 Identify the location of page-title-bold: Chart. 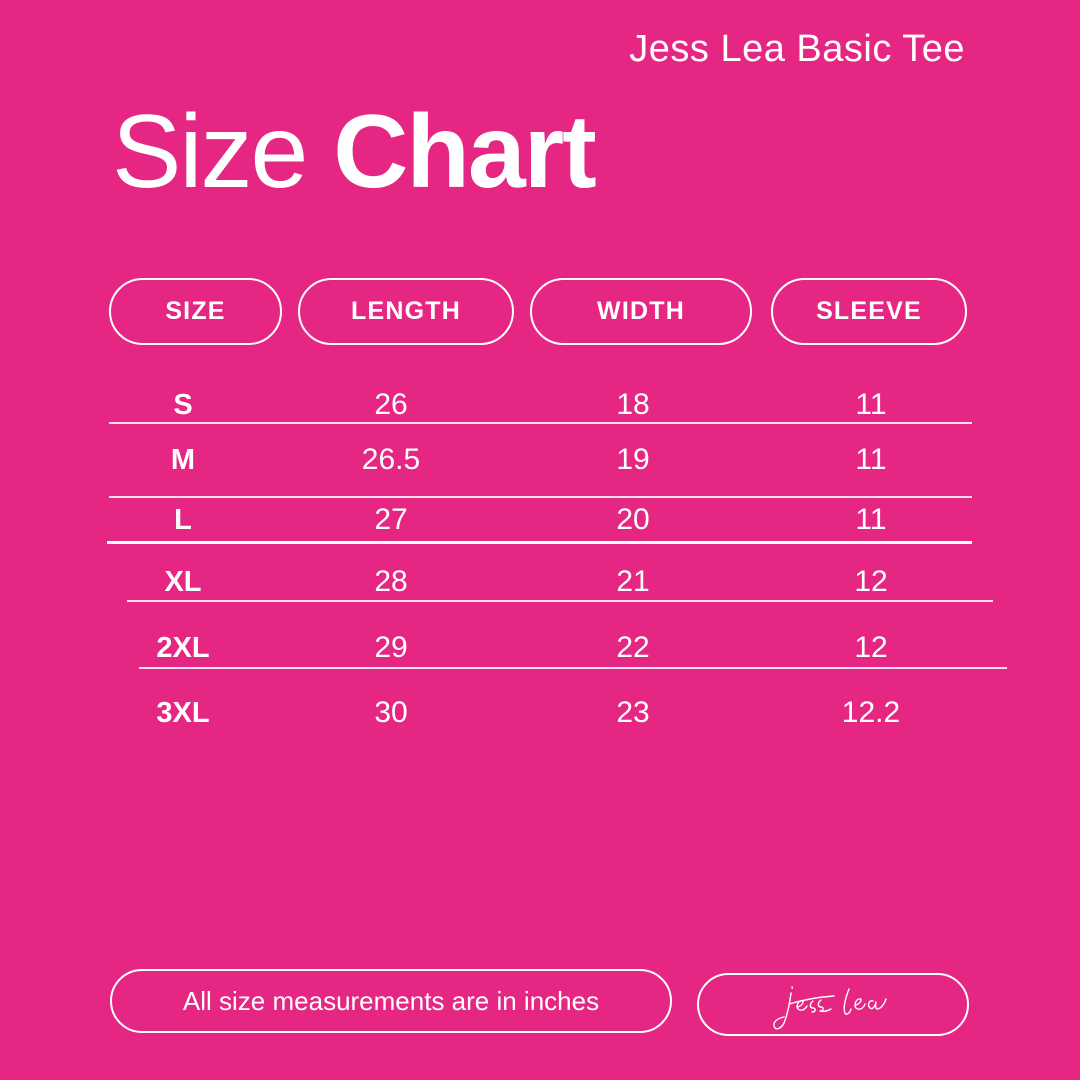
(465, 152).